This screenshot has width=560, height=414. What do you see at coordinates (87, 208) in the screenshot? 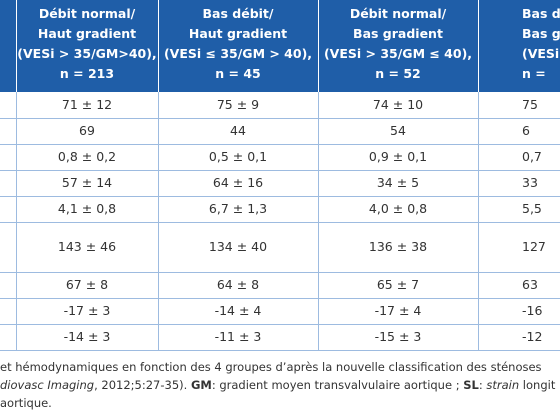
I see `table-cell: 4,1 ± 0,8` at bounding box center [87, 208].